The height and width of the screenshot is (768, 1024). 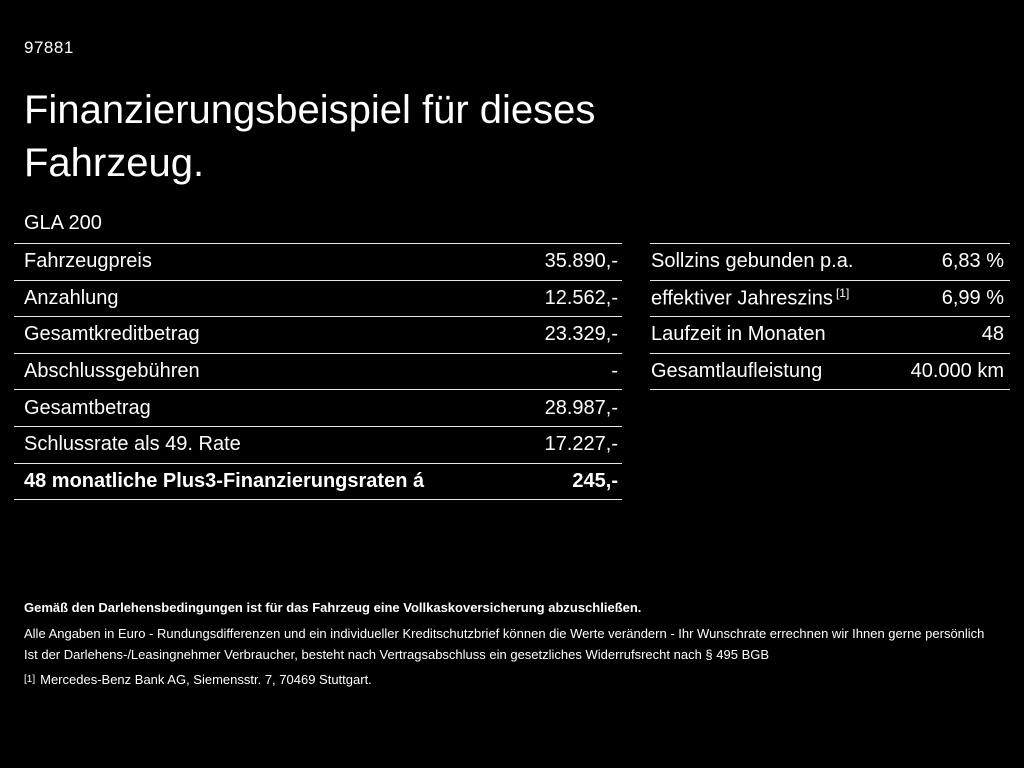 I want to click on row-label: Anzahlung, so click(x=71, y=297).